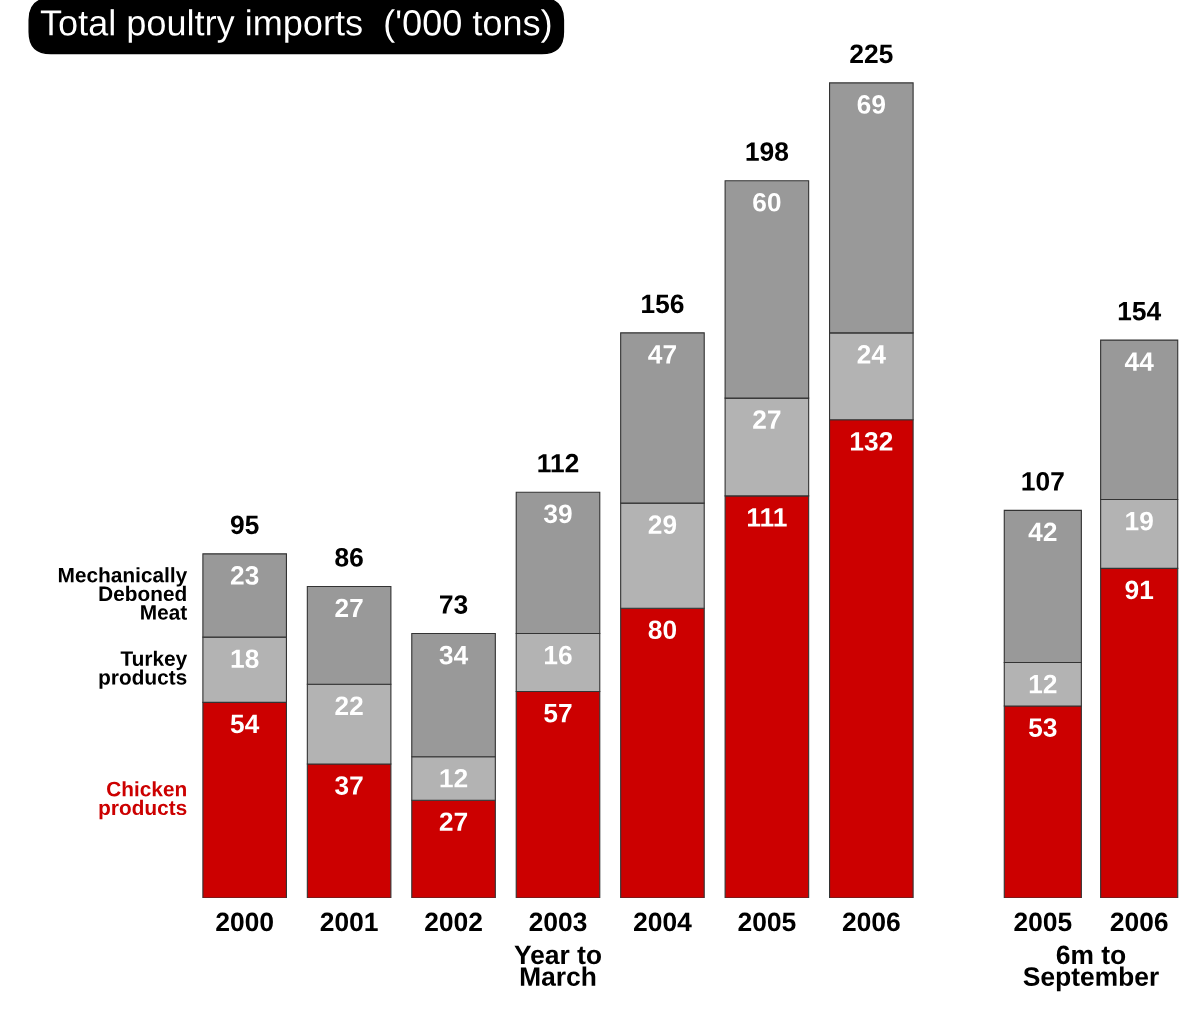 The height and width of the screenshot is (1024, 1198). Describe the element at coordinates (1139, 361) in the screenshot. I see `data-label: 44` at that location.